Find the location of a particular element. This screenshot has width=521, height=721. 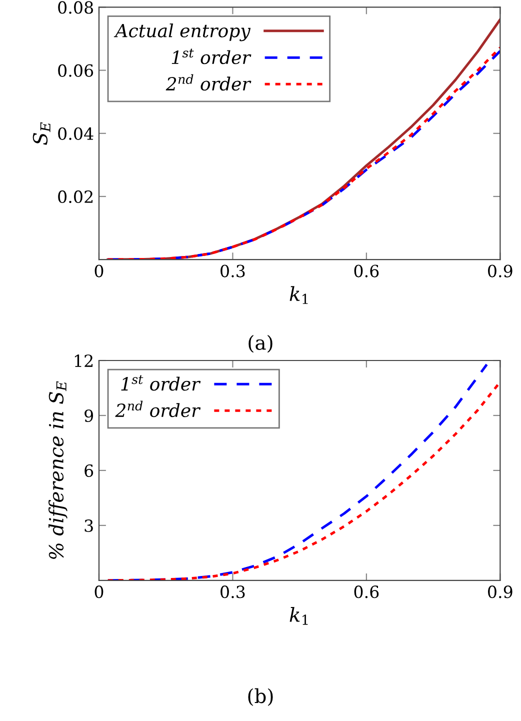

y-tick-label: 3 is located at coordinates (88, 525).